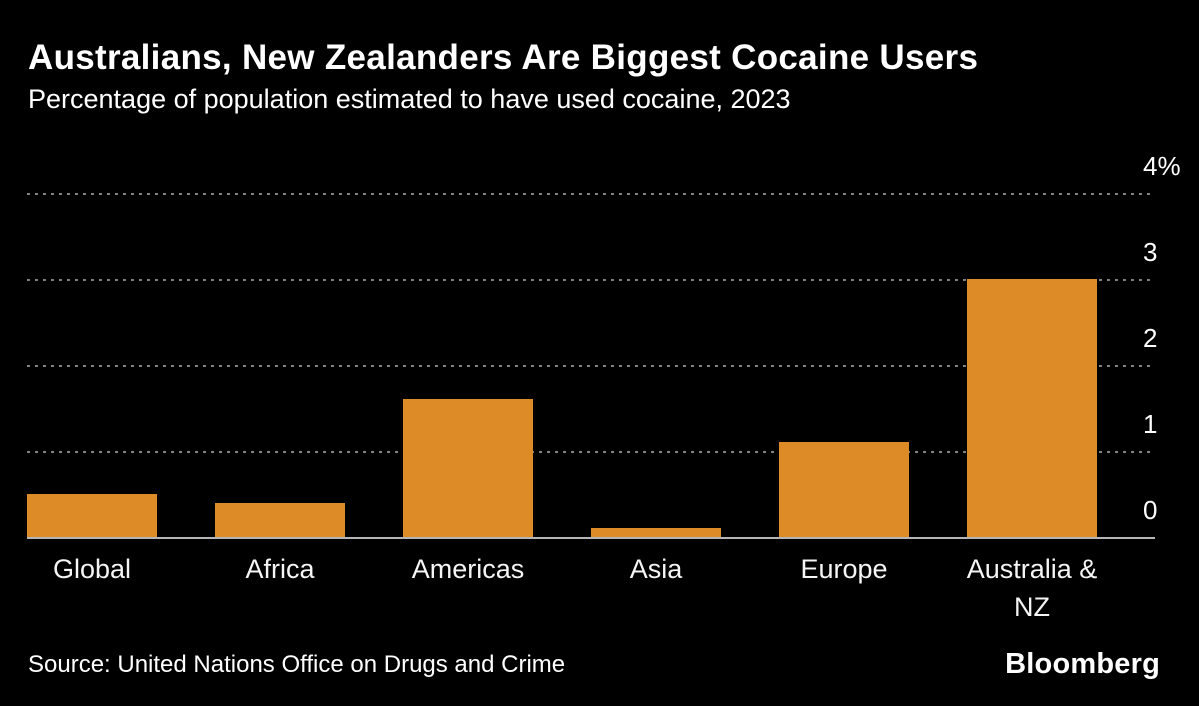 The width and height of the screenshot is (1199, 706). What do you see at coordinates (468, 468) in the screenshot?
I see `bar-americas` at bounding box center [468, 468].